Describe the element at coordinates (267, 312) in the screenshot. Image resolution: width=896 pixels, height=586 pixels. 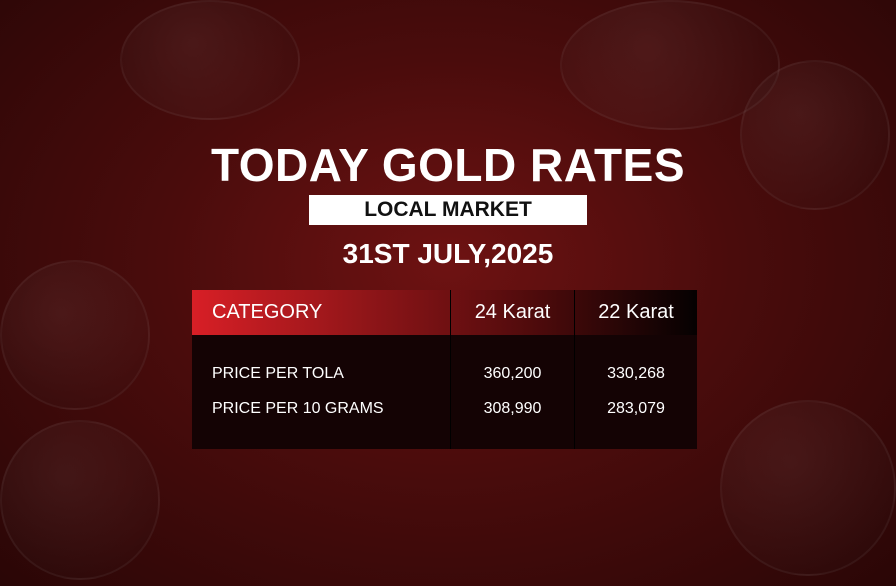
I see `header-category: CATEGORY` at that location.